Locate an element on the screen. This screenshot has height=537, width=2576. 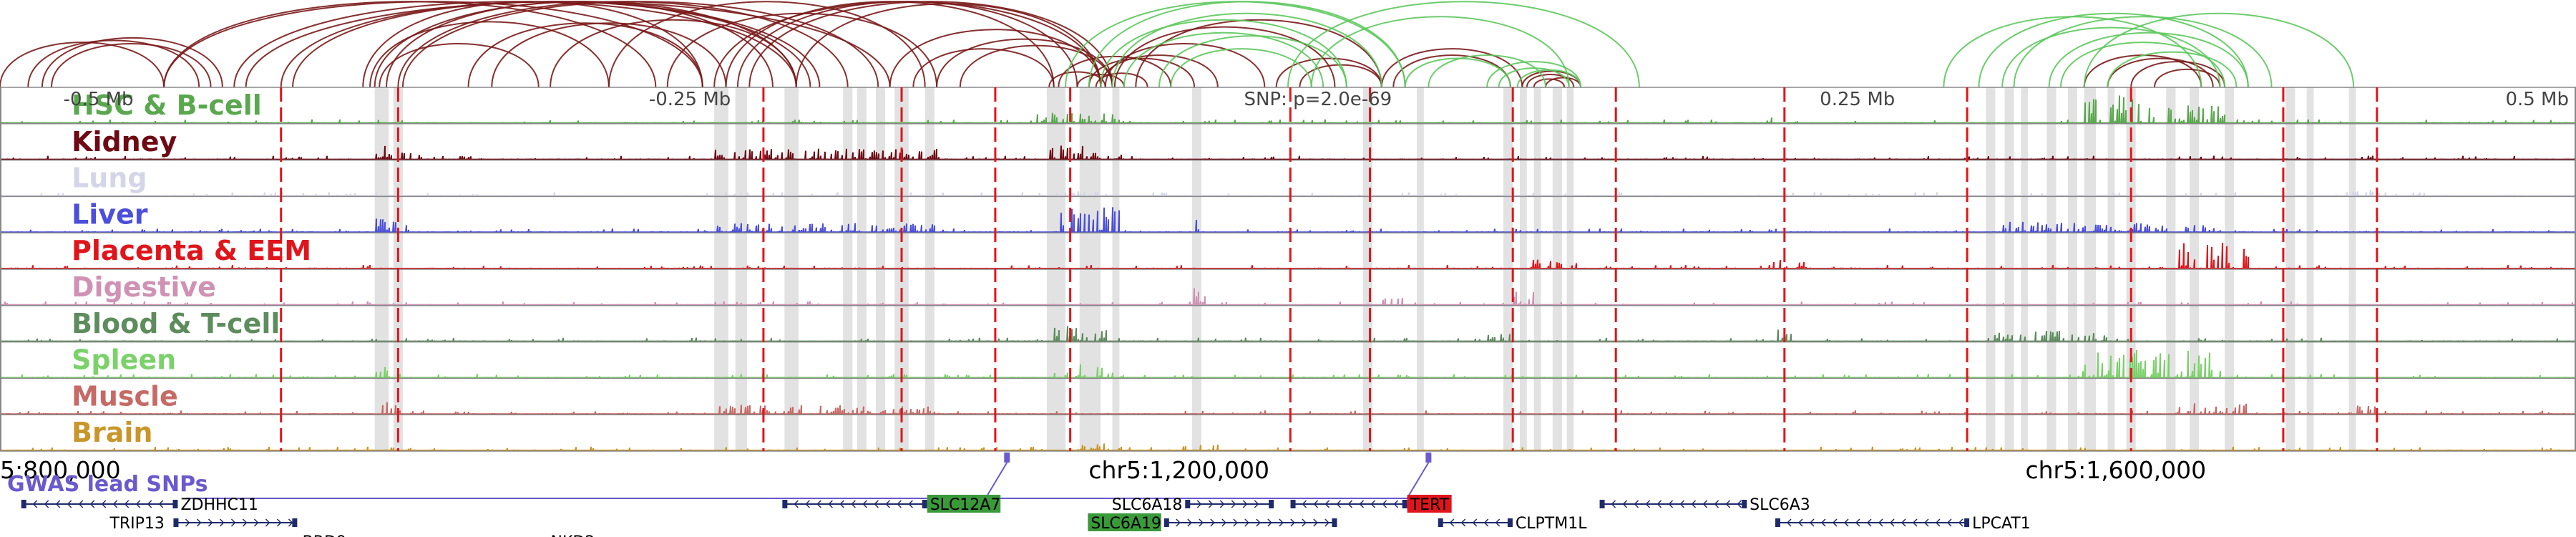
gene-brd9: BRD9 is located at coordinates (280, 535).